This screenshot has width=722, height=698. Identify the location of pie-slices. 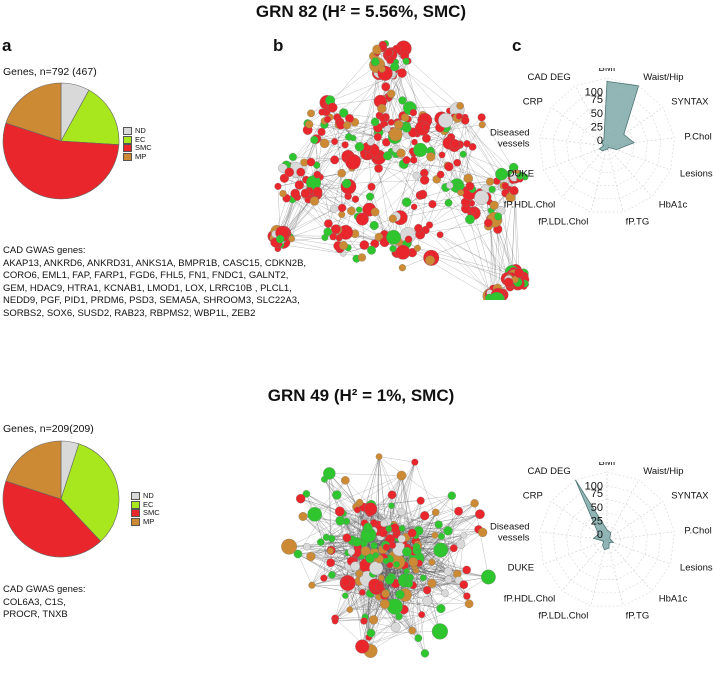
(61, 141).